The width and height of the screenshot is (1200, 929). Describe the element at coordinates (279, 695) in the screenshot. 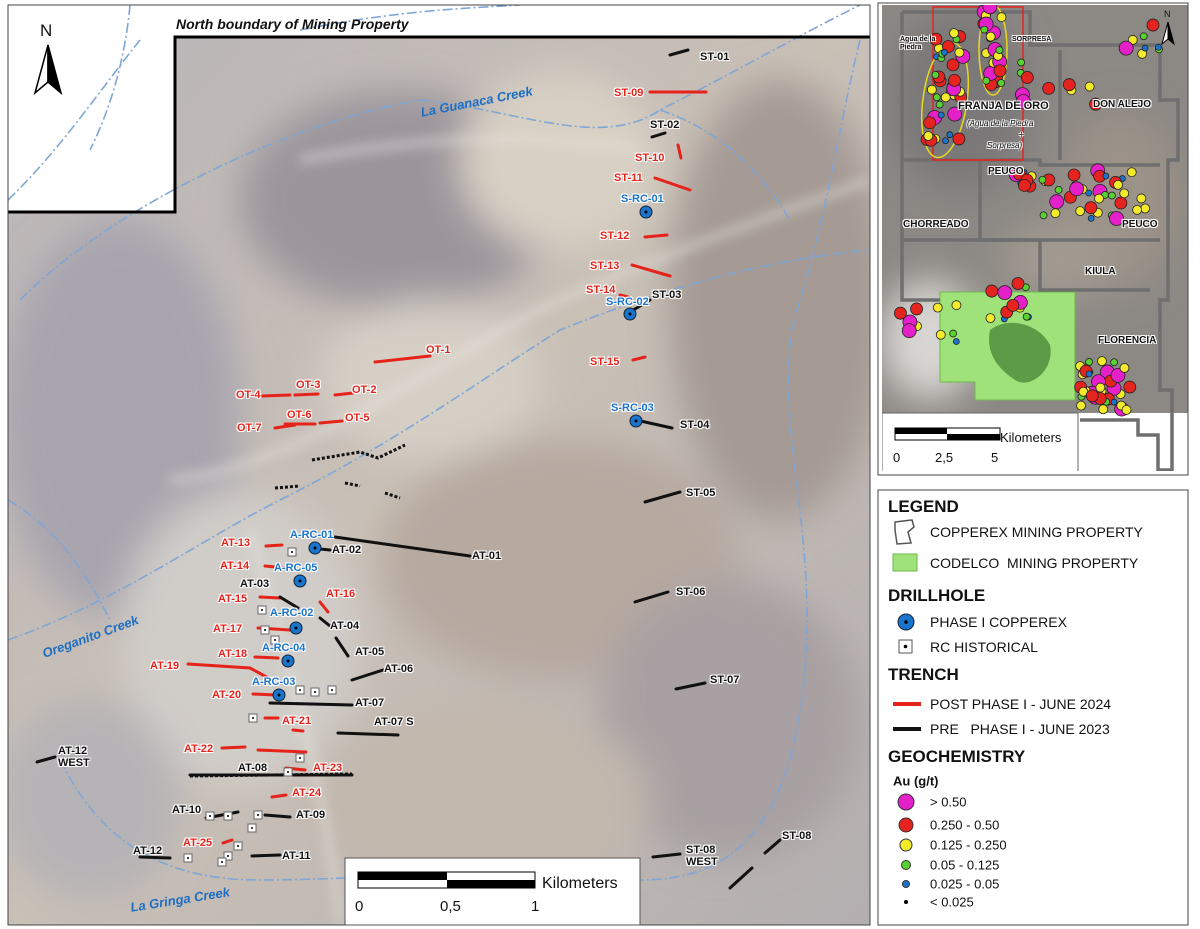

I see `drillhole-center` at that location.